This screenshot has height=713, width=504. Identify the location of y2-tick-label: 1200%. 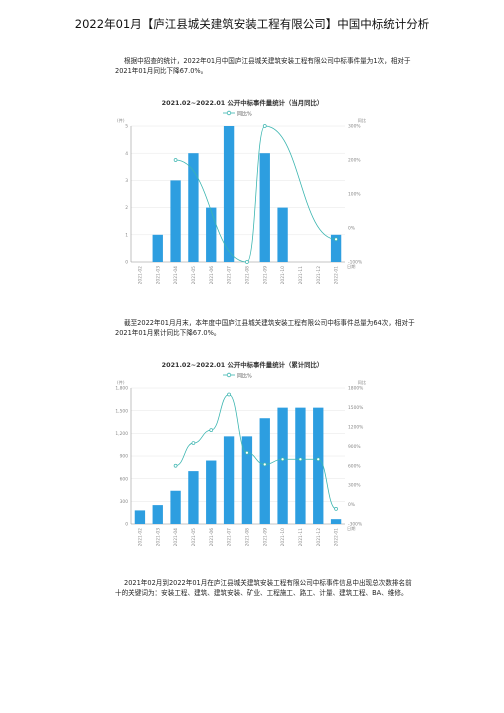
(355, 427).